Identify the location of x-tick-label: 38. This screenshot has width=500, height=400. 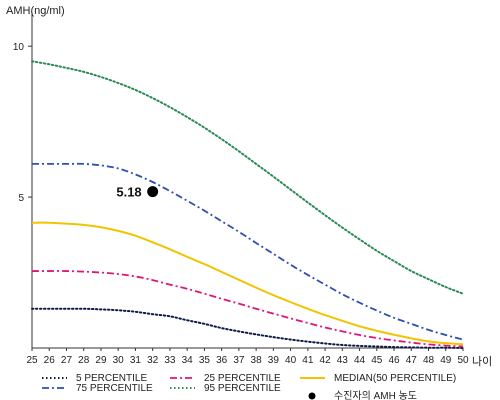
(257, 360).